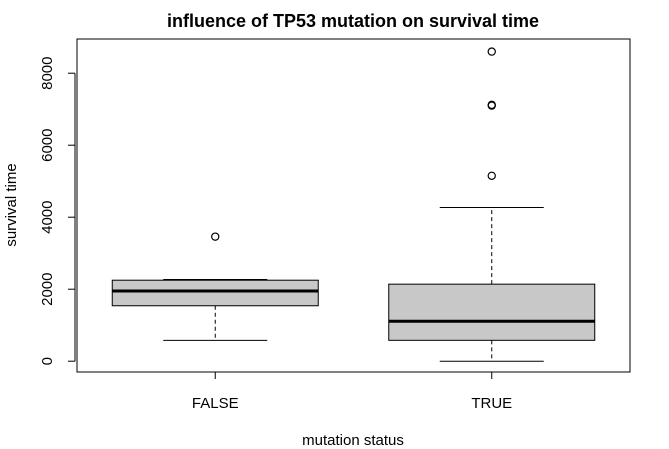  What do you see at coordinates (47, 289) in the screenshot?
I see `y-tick-label: 2000` at bounding box center [47, 289].